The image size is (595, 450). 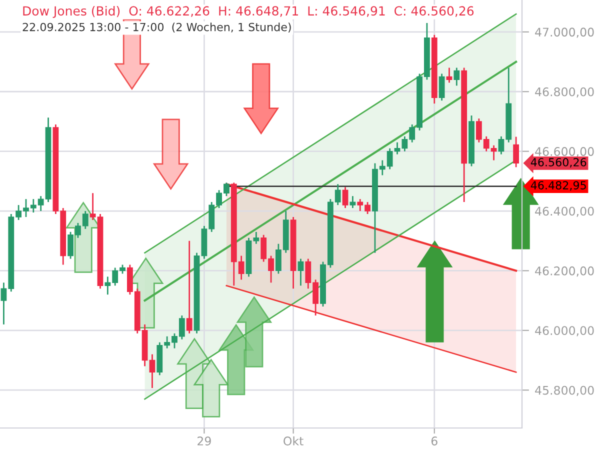 I want to click on y-tick-label: 46.000,00, so click(x=564, y=331).